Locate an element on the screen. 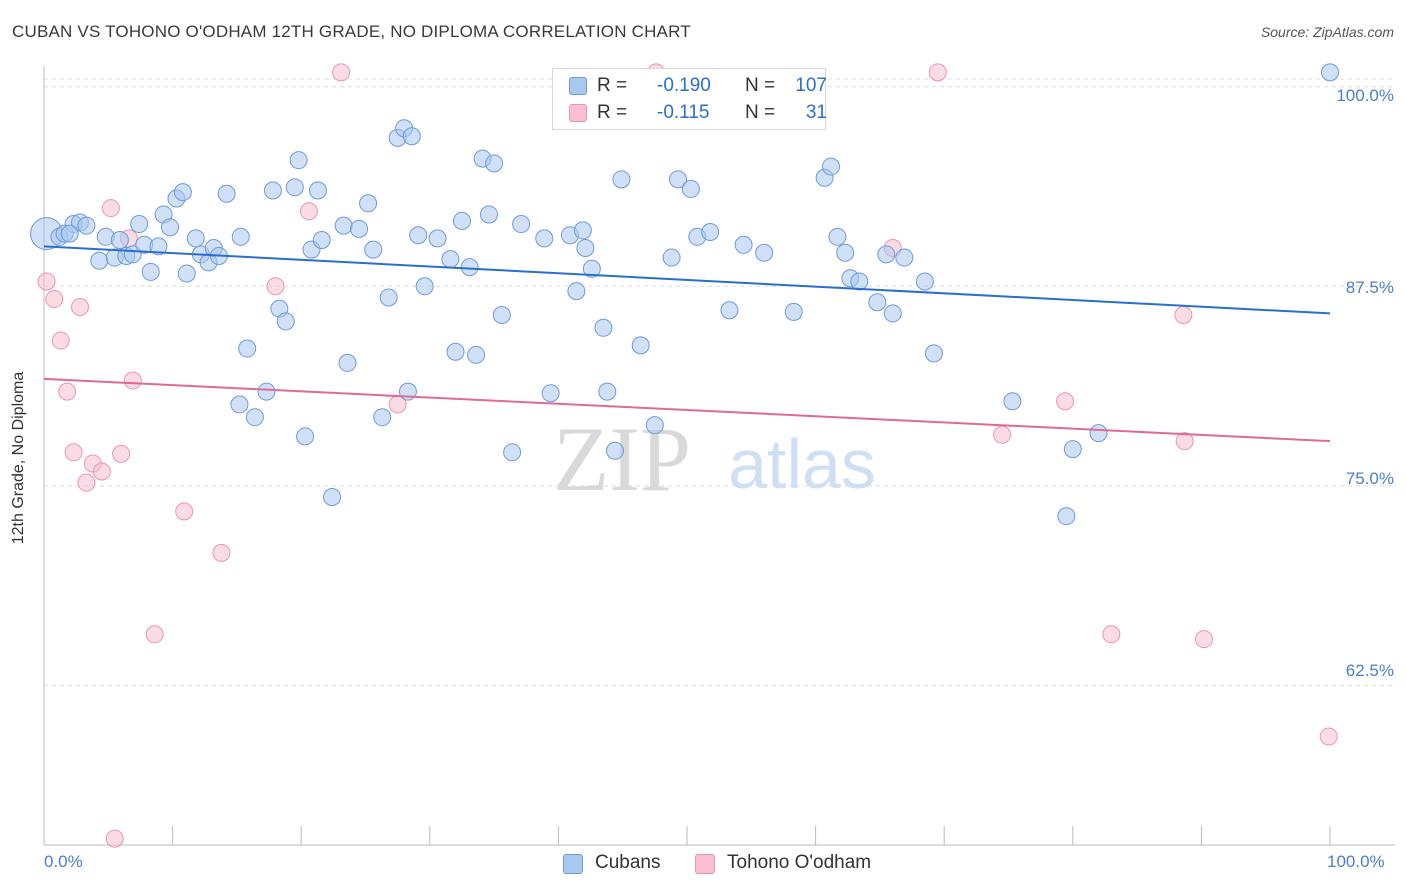 The height and width of the screenshot is (892, 1406). n-value: 31 is located at coordinates (816, 112).